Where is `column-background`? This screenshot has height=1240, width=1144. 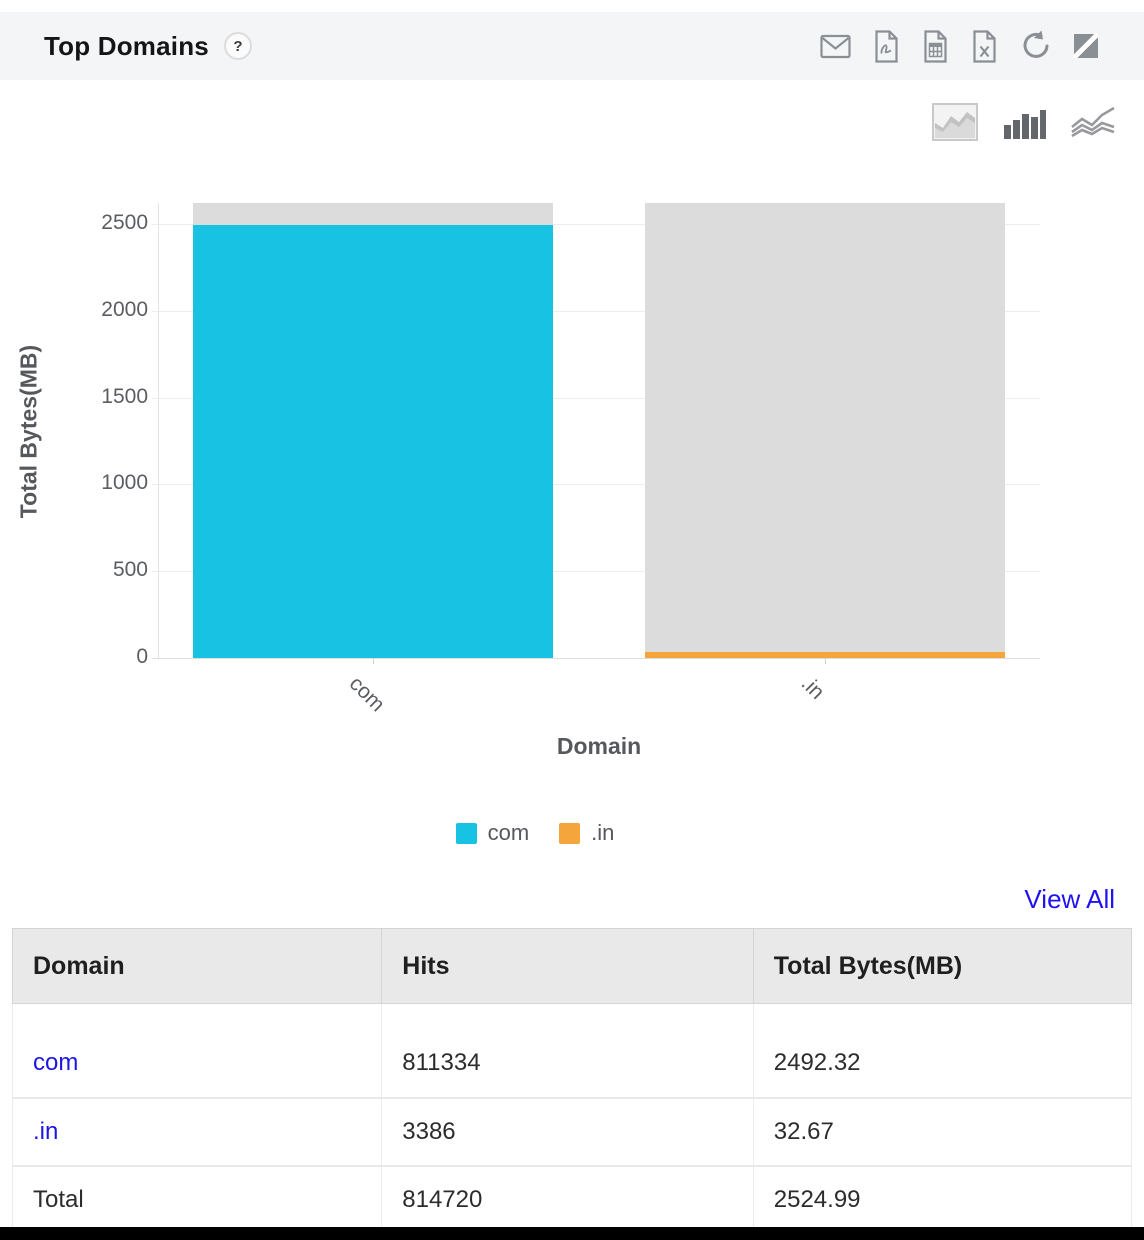
column-background is located at coordinates (825, 430).